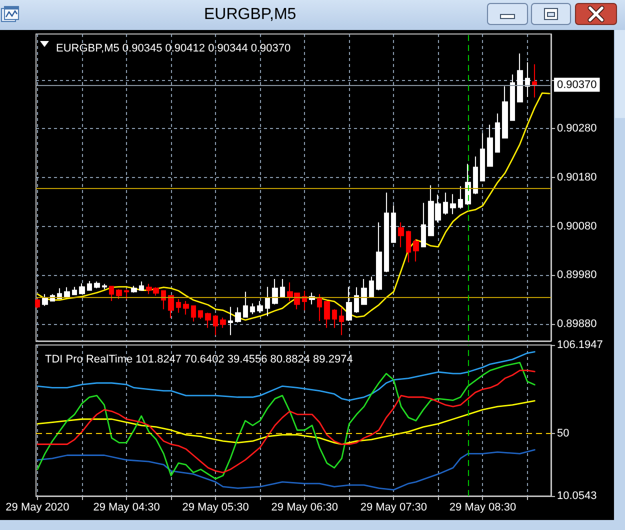  Describe the element at coordinates (577, 324) in the screenshot. I see `y-tick-label: 0.89880` at that location.